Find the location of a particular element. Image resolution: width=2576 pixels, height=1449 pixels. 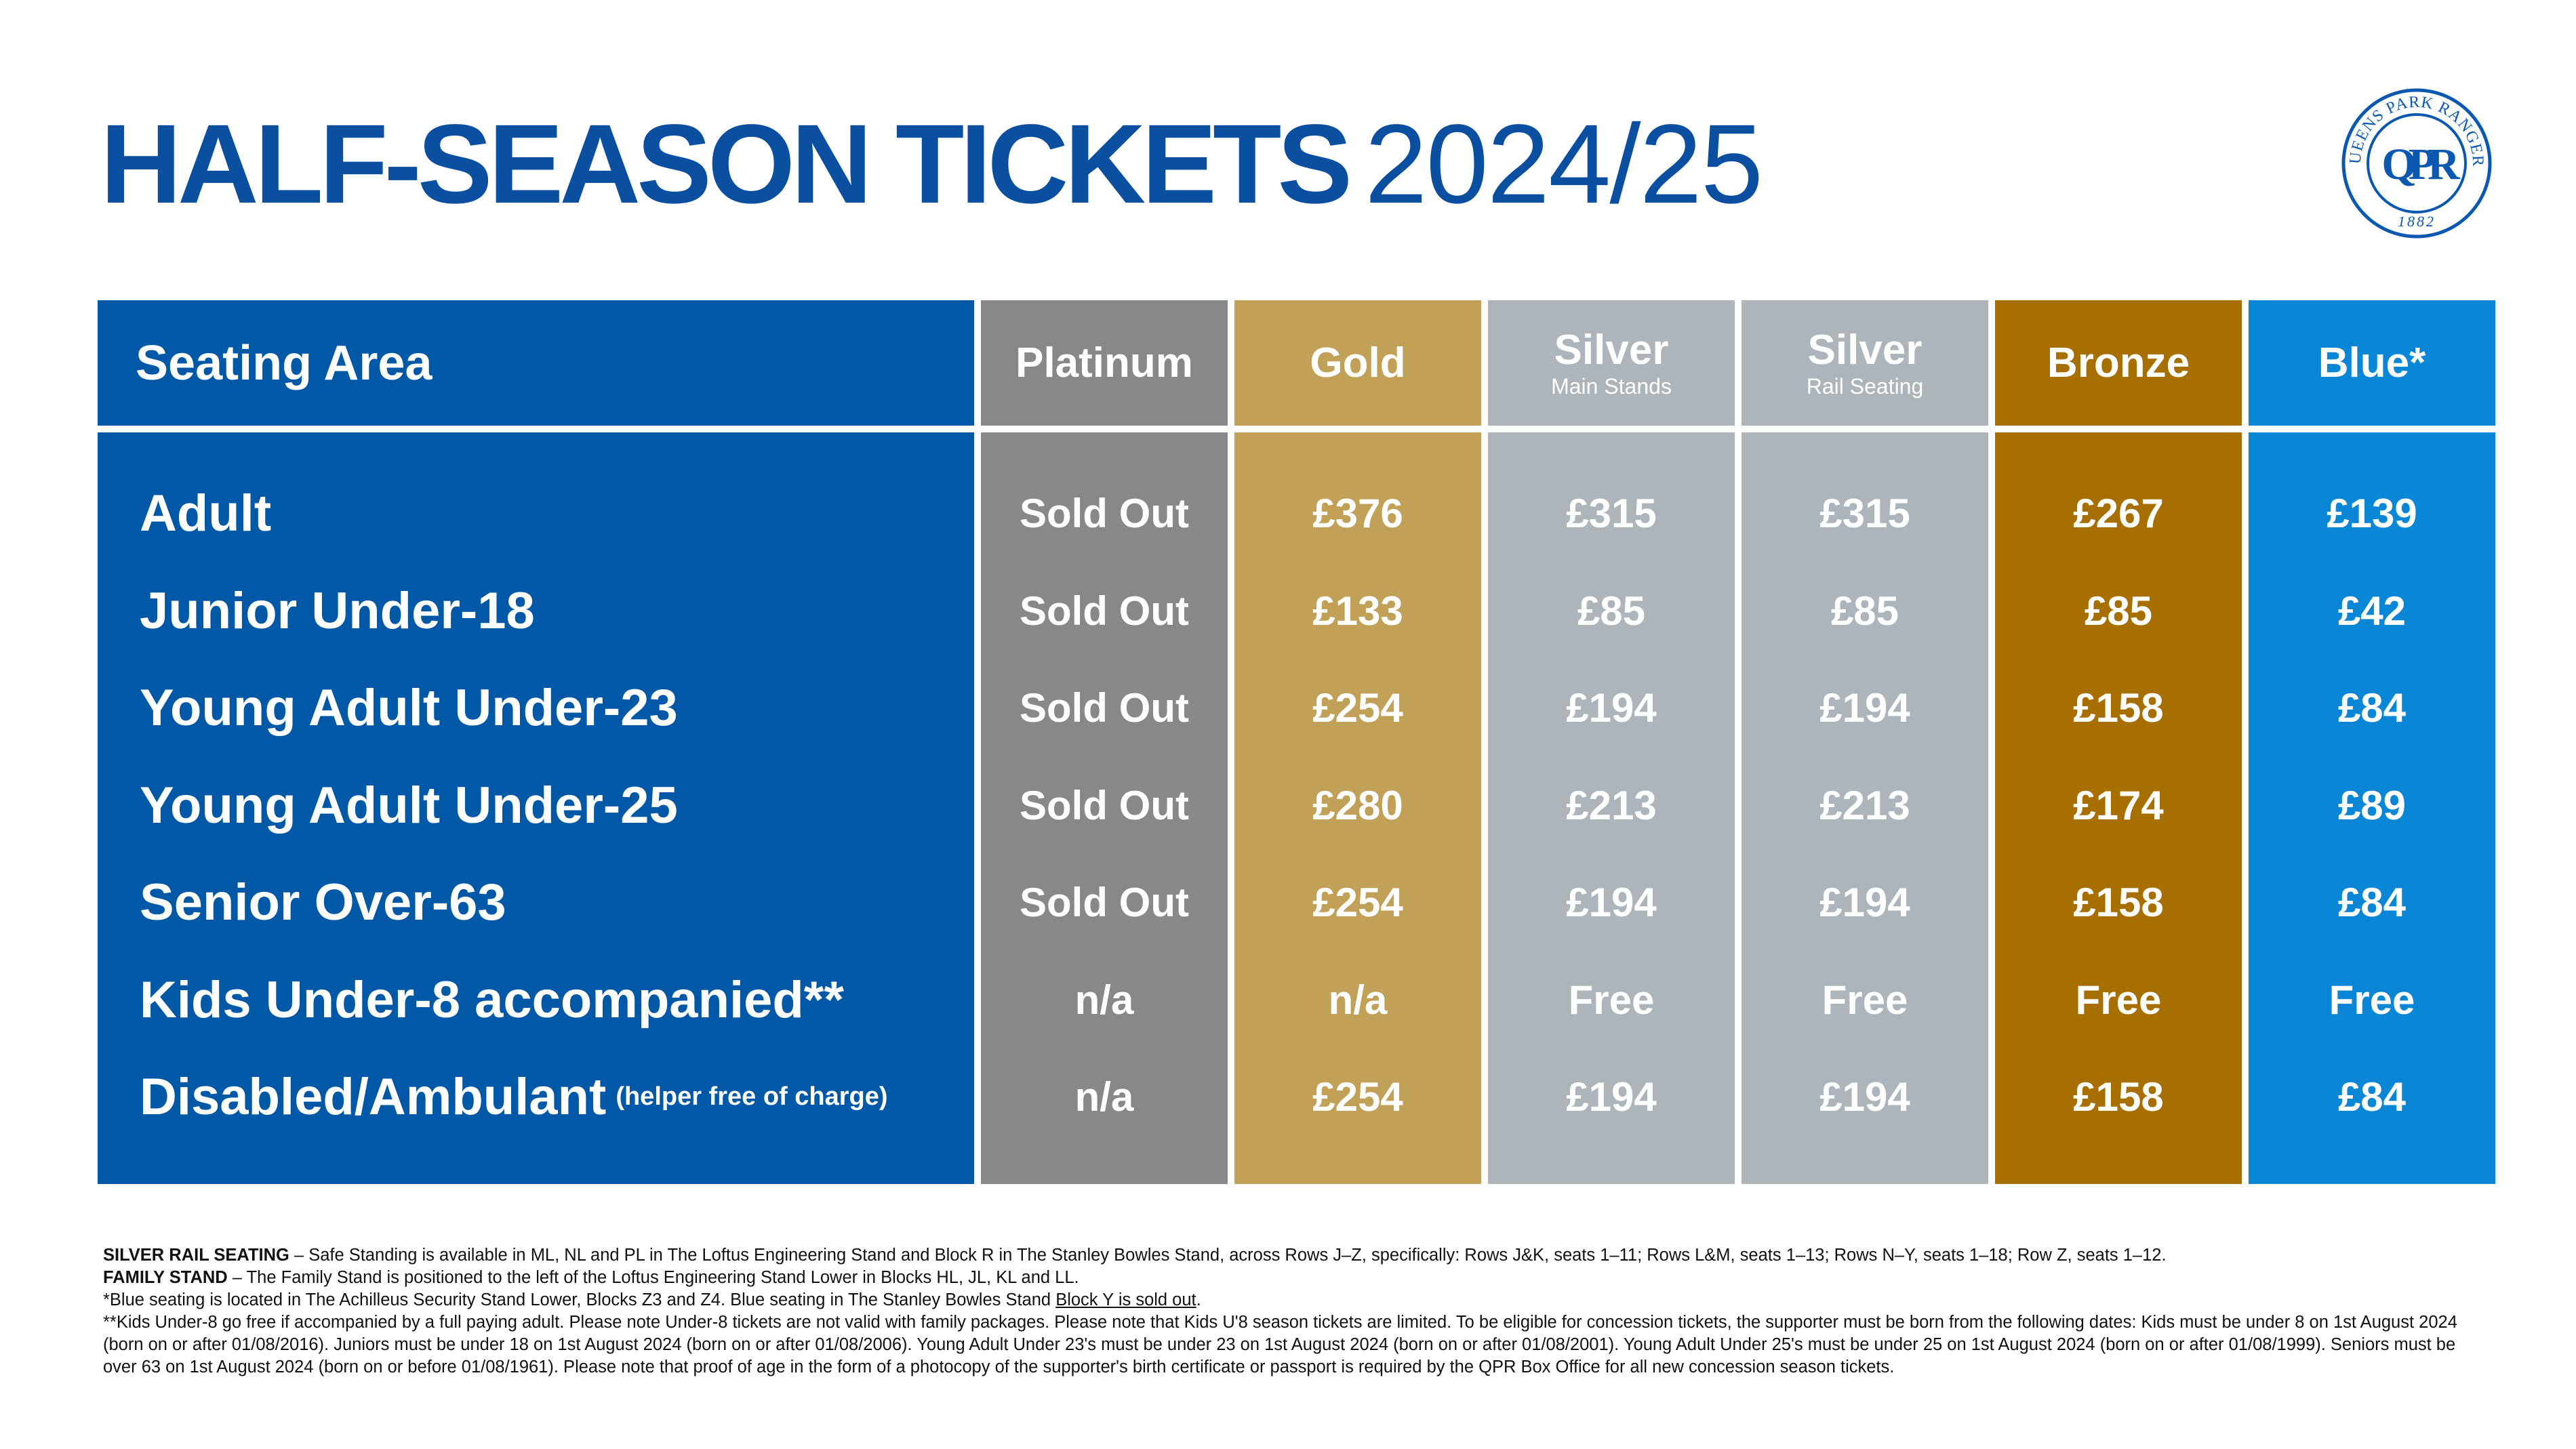

footnote-title: FAMILY STAND is located at coordinates (165, 1277).